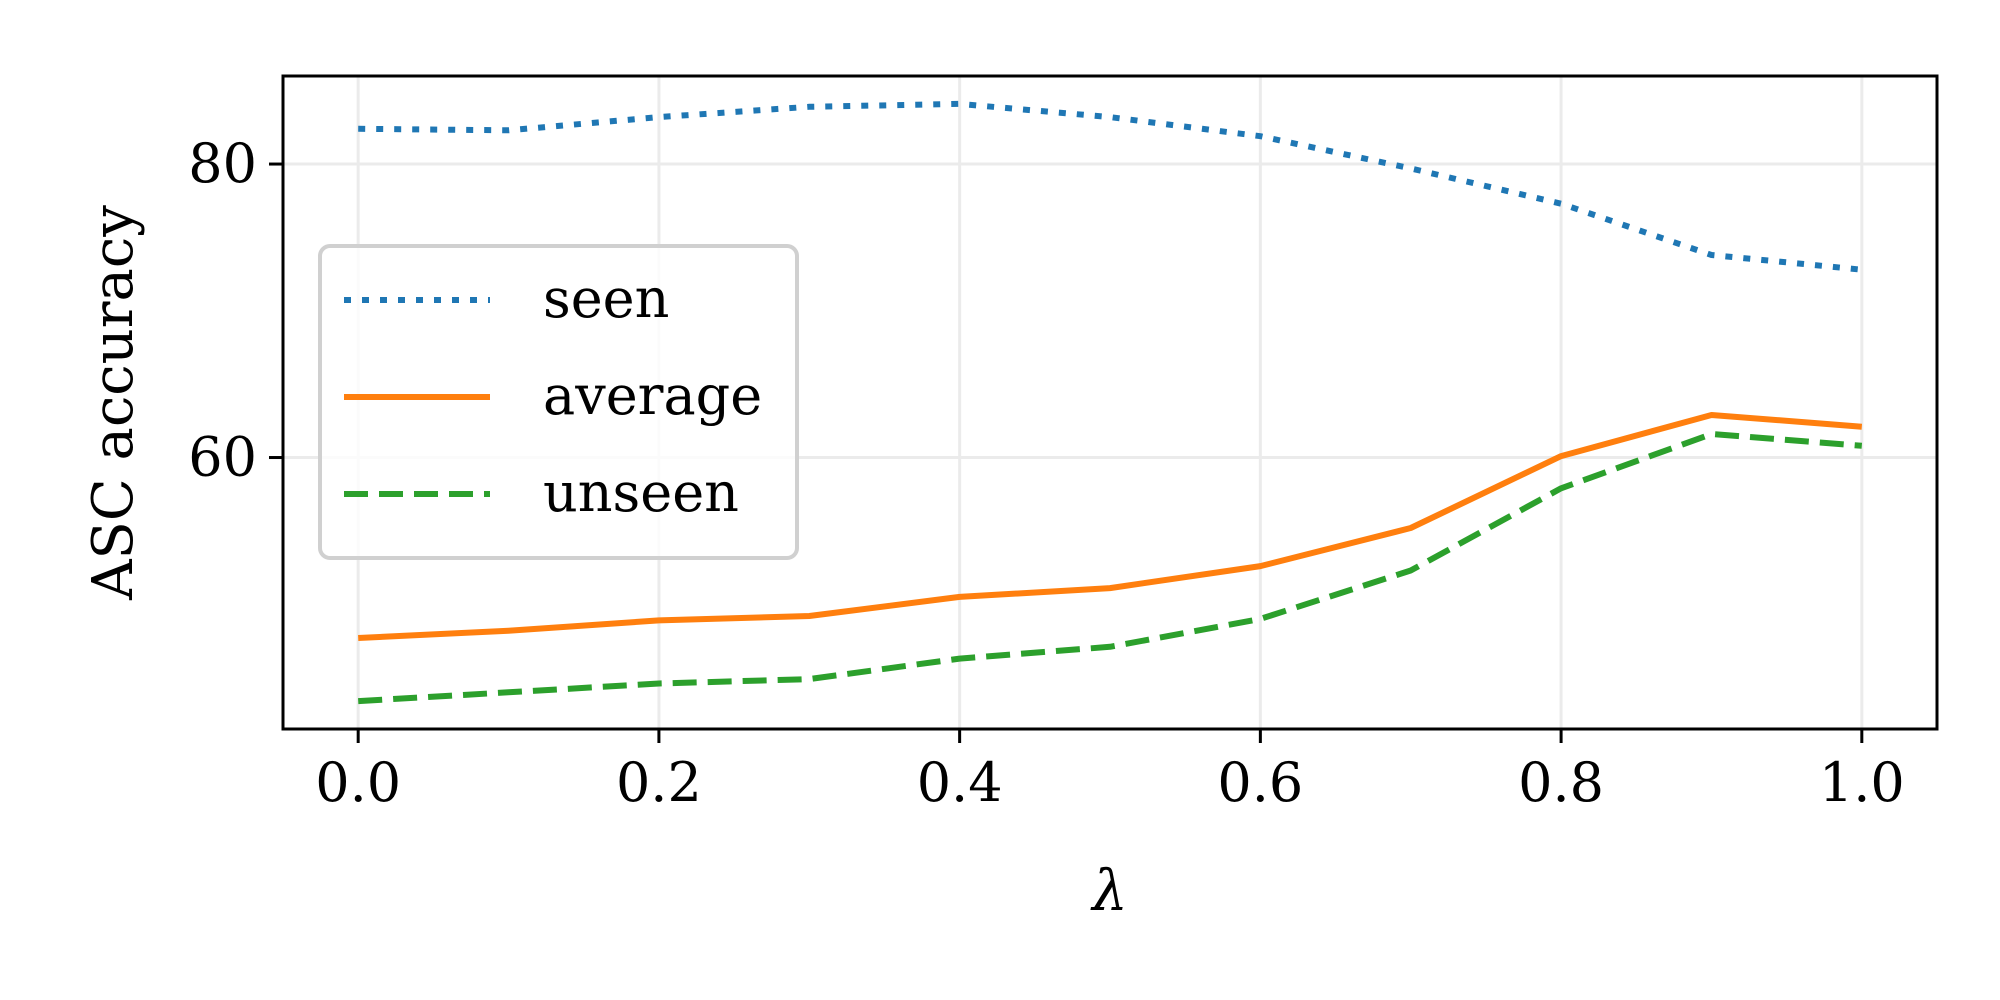 Image resolution: width=2000 pixels, height=1000 pixels. Describe the element at coordinates (641, 492) in the screenshot. I see `legend-label-unseen: unseen` at that location.